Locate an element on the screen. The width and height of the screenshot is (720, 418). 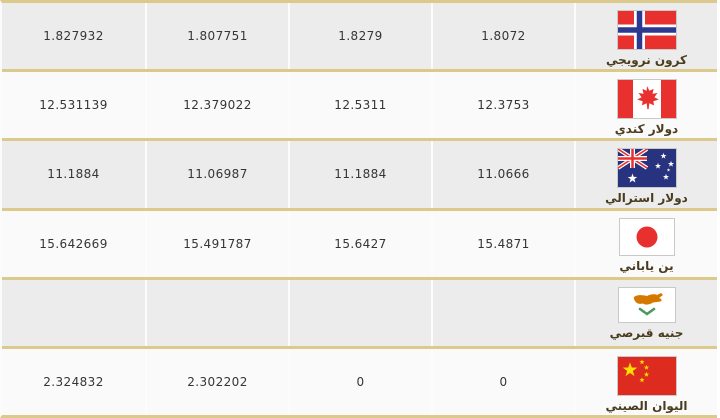
currency-cell: ين ياباني is located at coordinates (645, 243).